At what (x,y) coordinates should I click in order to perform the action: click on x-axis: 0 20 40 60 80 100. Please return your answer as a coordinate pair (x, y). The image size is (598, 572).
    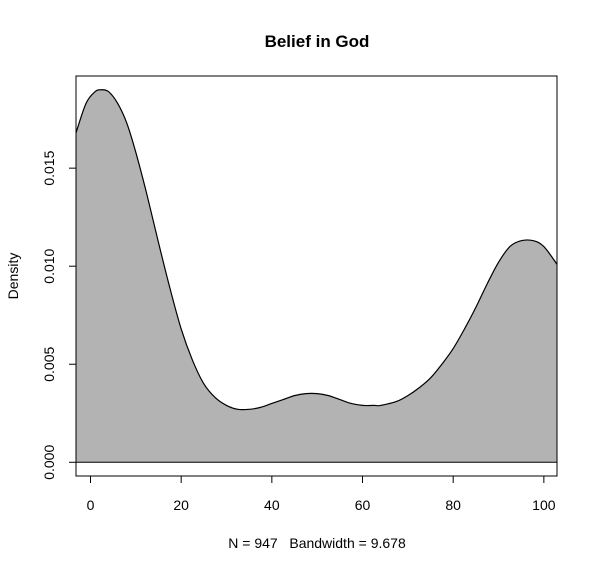
    Looking at the image, I should click on (321, 494).